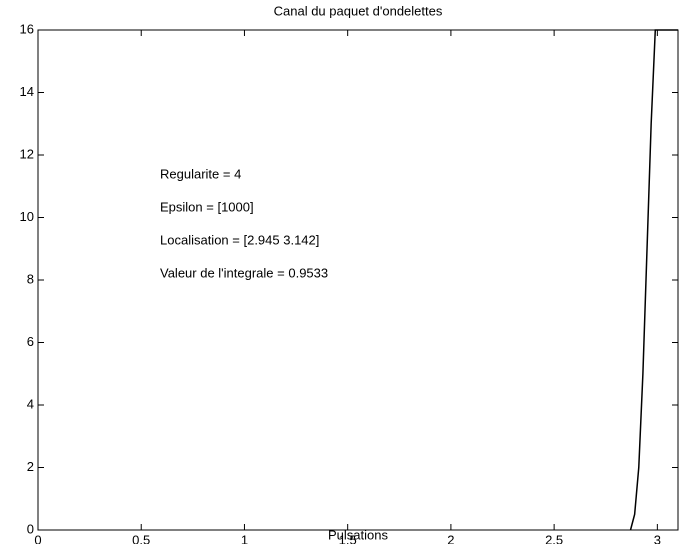 The width and height of the screenshot is (685, 544). What do you see at coordinates (141, 538) in the screenshot?
I see `x-tick-label: 0.5` at bounding box center [141, 538].